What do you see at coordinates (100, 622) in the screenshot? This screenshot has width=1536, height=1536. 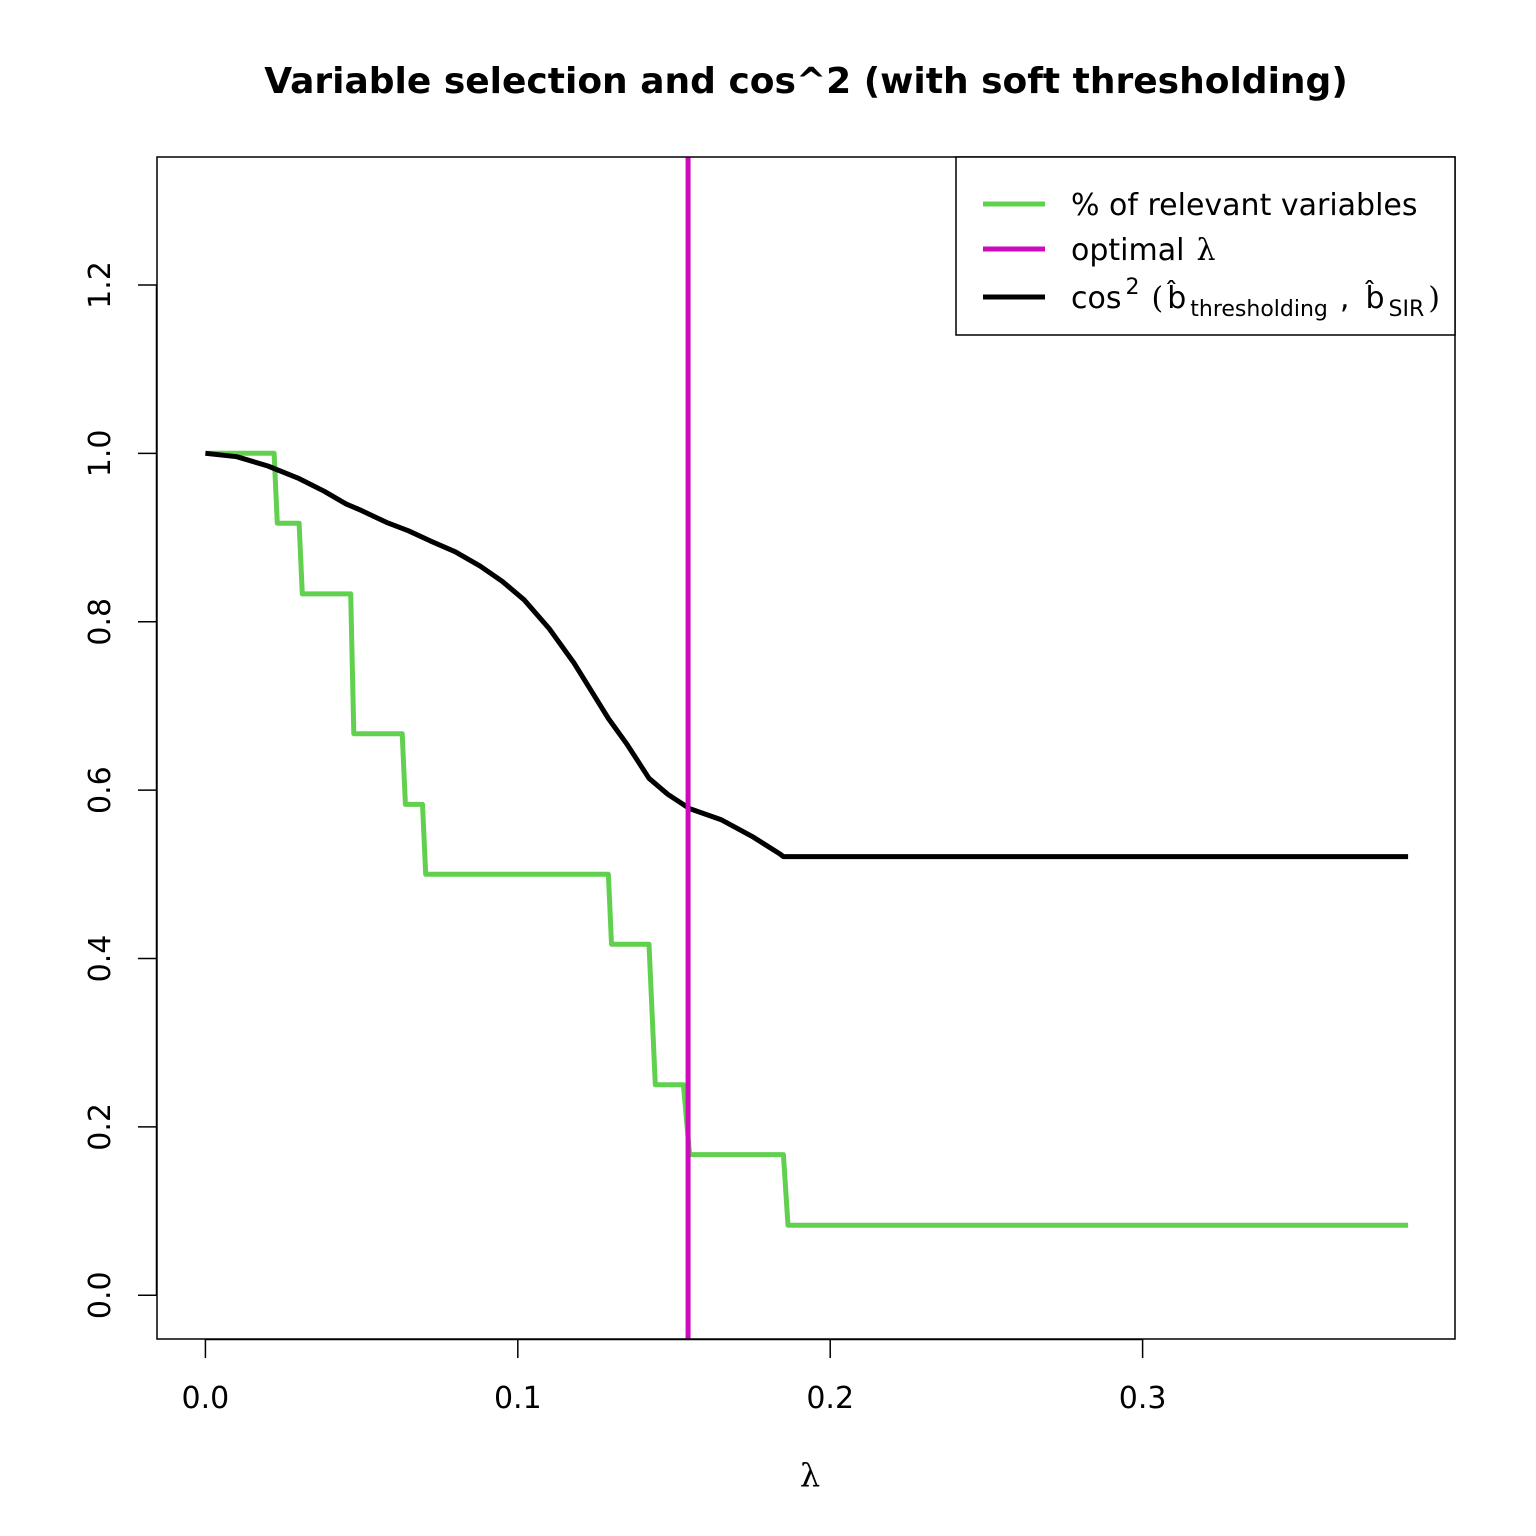 I see `y-tick-label: 0.8` at bounding box center [100, 622].